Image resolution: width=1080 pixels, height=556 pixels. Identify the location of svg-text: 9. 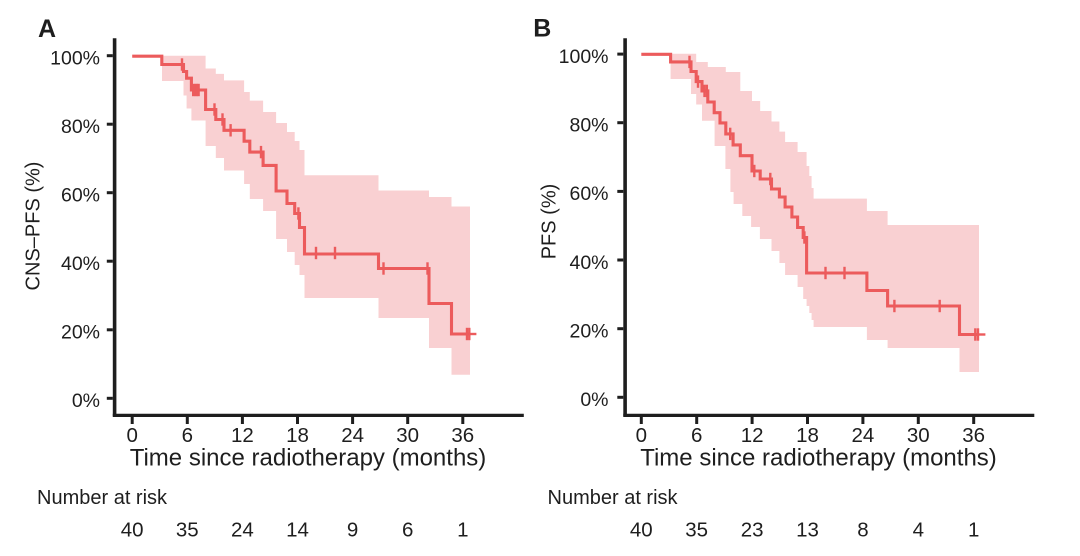
(352, 530).